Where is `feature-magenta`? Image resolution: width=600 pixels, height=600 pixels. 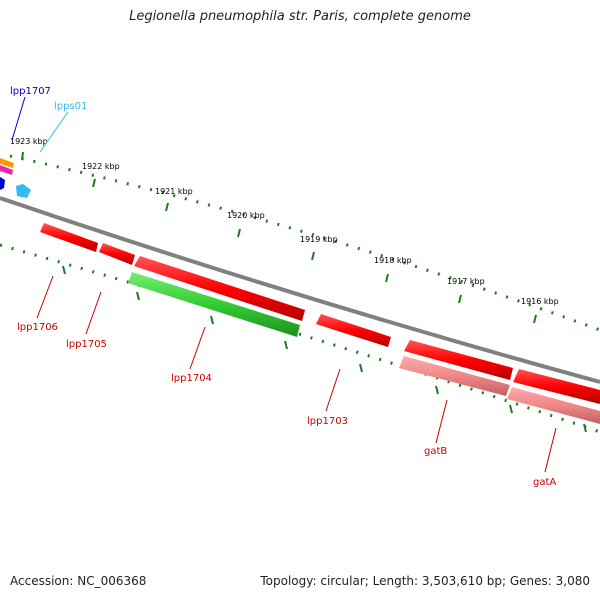 feature-magenta is located at coordinates (6, 170).